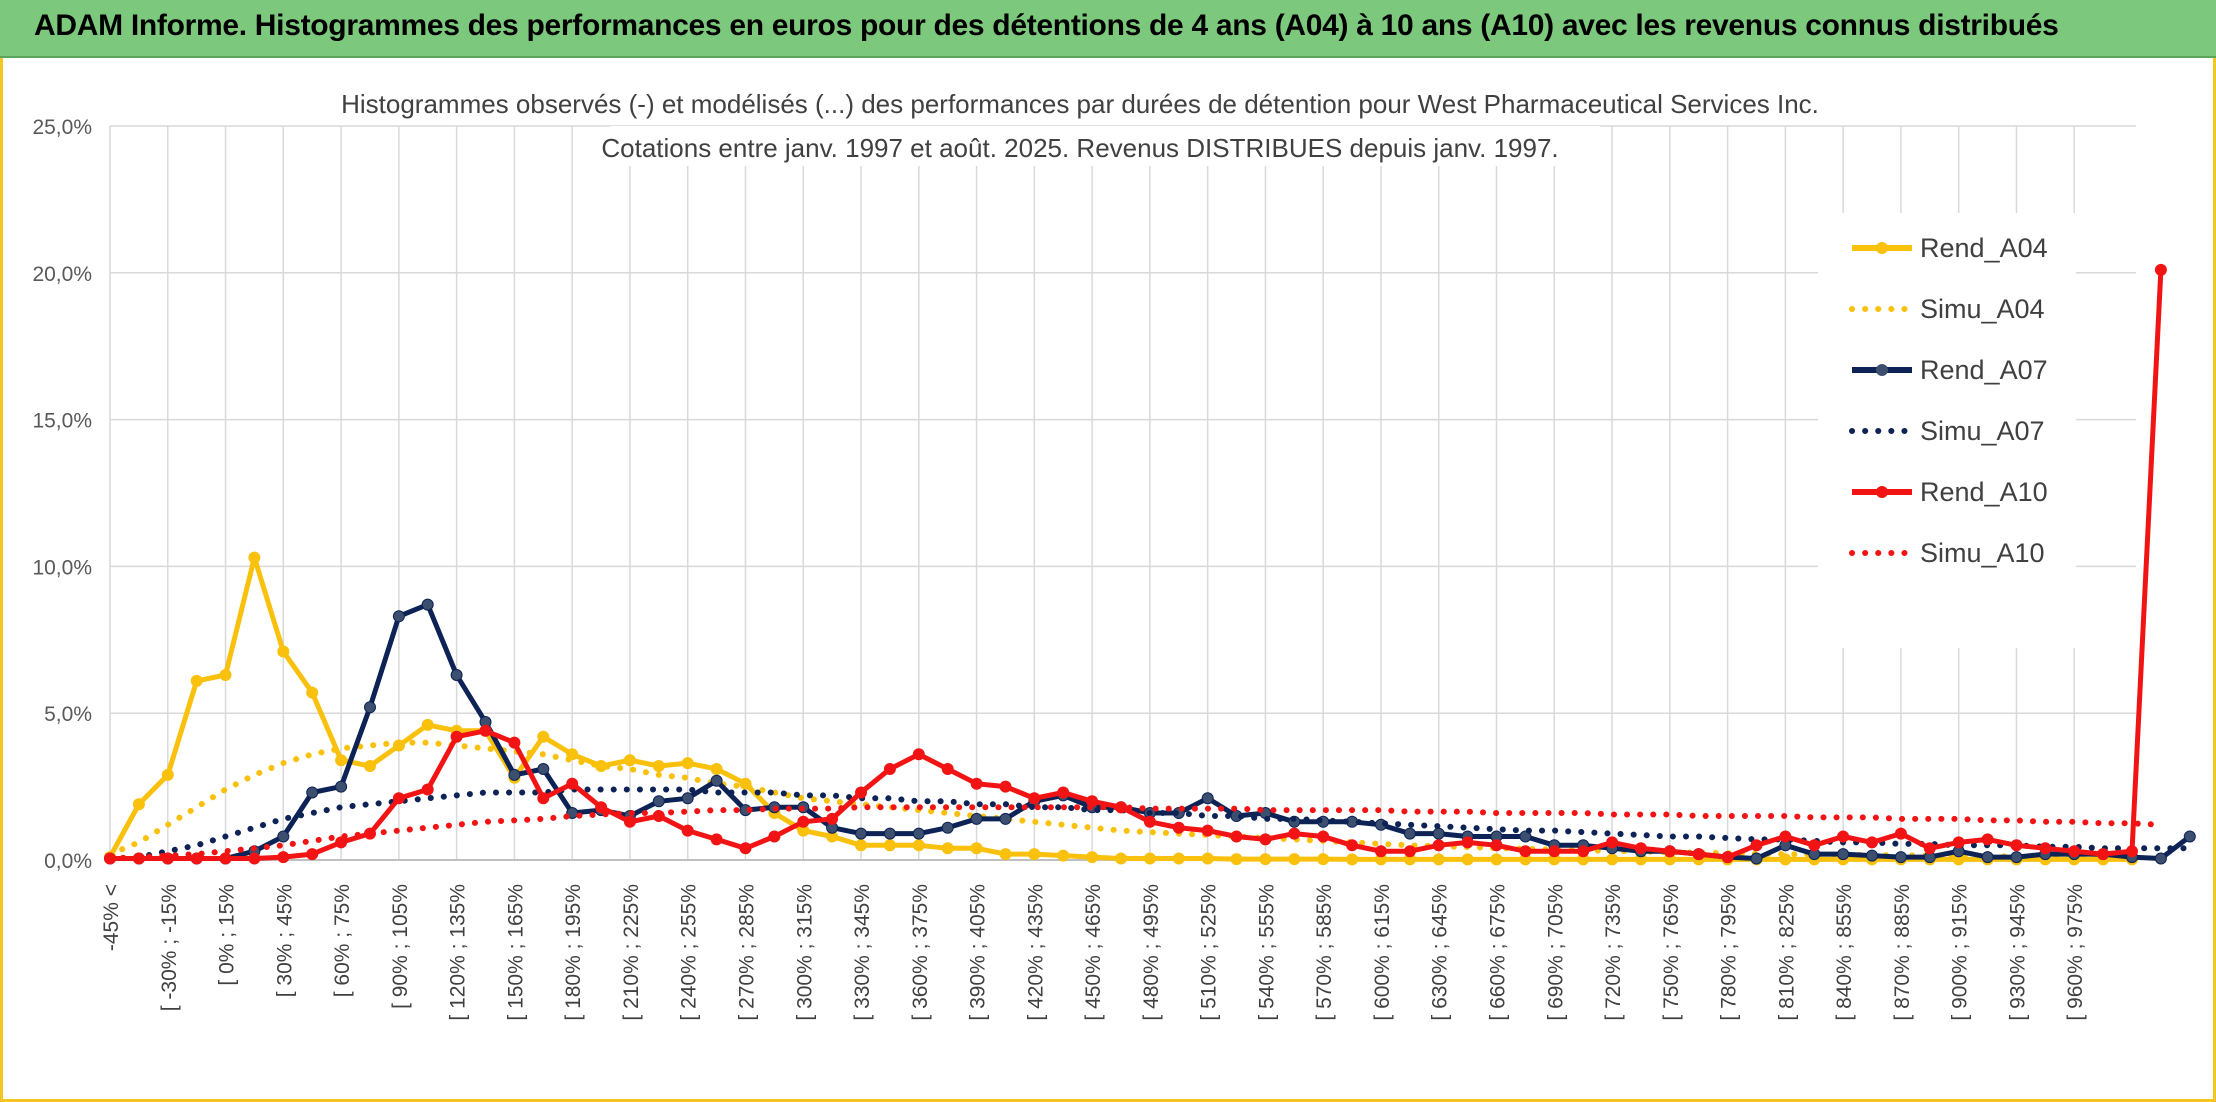 The width and height of the screenshot is (2216, 1102). What do you see at coordinates (1266, 952) in the screenshot?
I see `x-tick-label: [ 540% ; 555%` at bounding box center [1266, 952].